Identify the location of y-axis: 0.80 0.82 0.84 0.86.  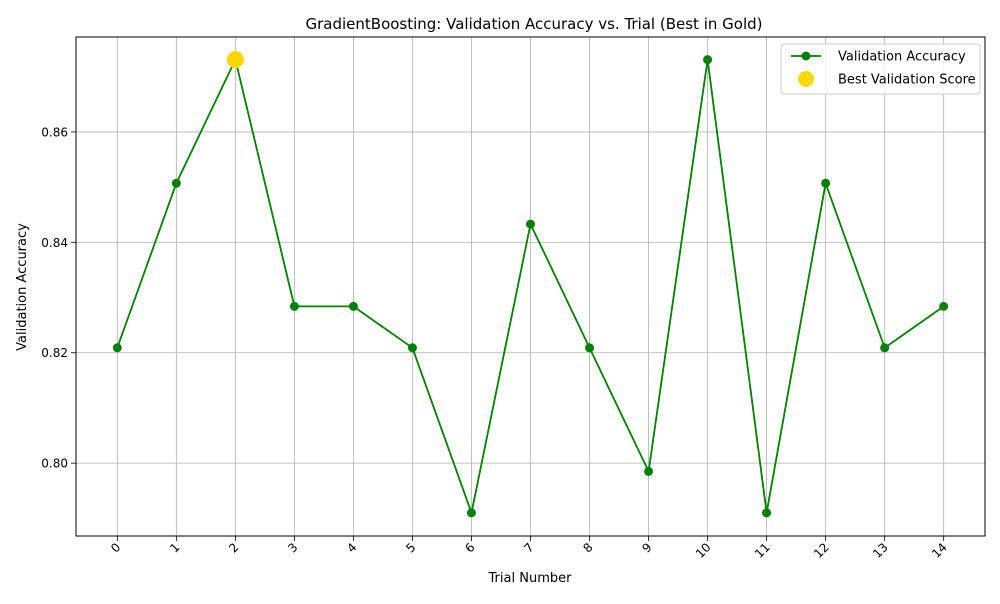
(58, 298).